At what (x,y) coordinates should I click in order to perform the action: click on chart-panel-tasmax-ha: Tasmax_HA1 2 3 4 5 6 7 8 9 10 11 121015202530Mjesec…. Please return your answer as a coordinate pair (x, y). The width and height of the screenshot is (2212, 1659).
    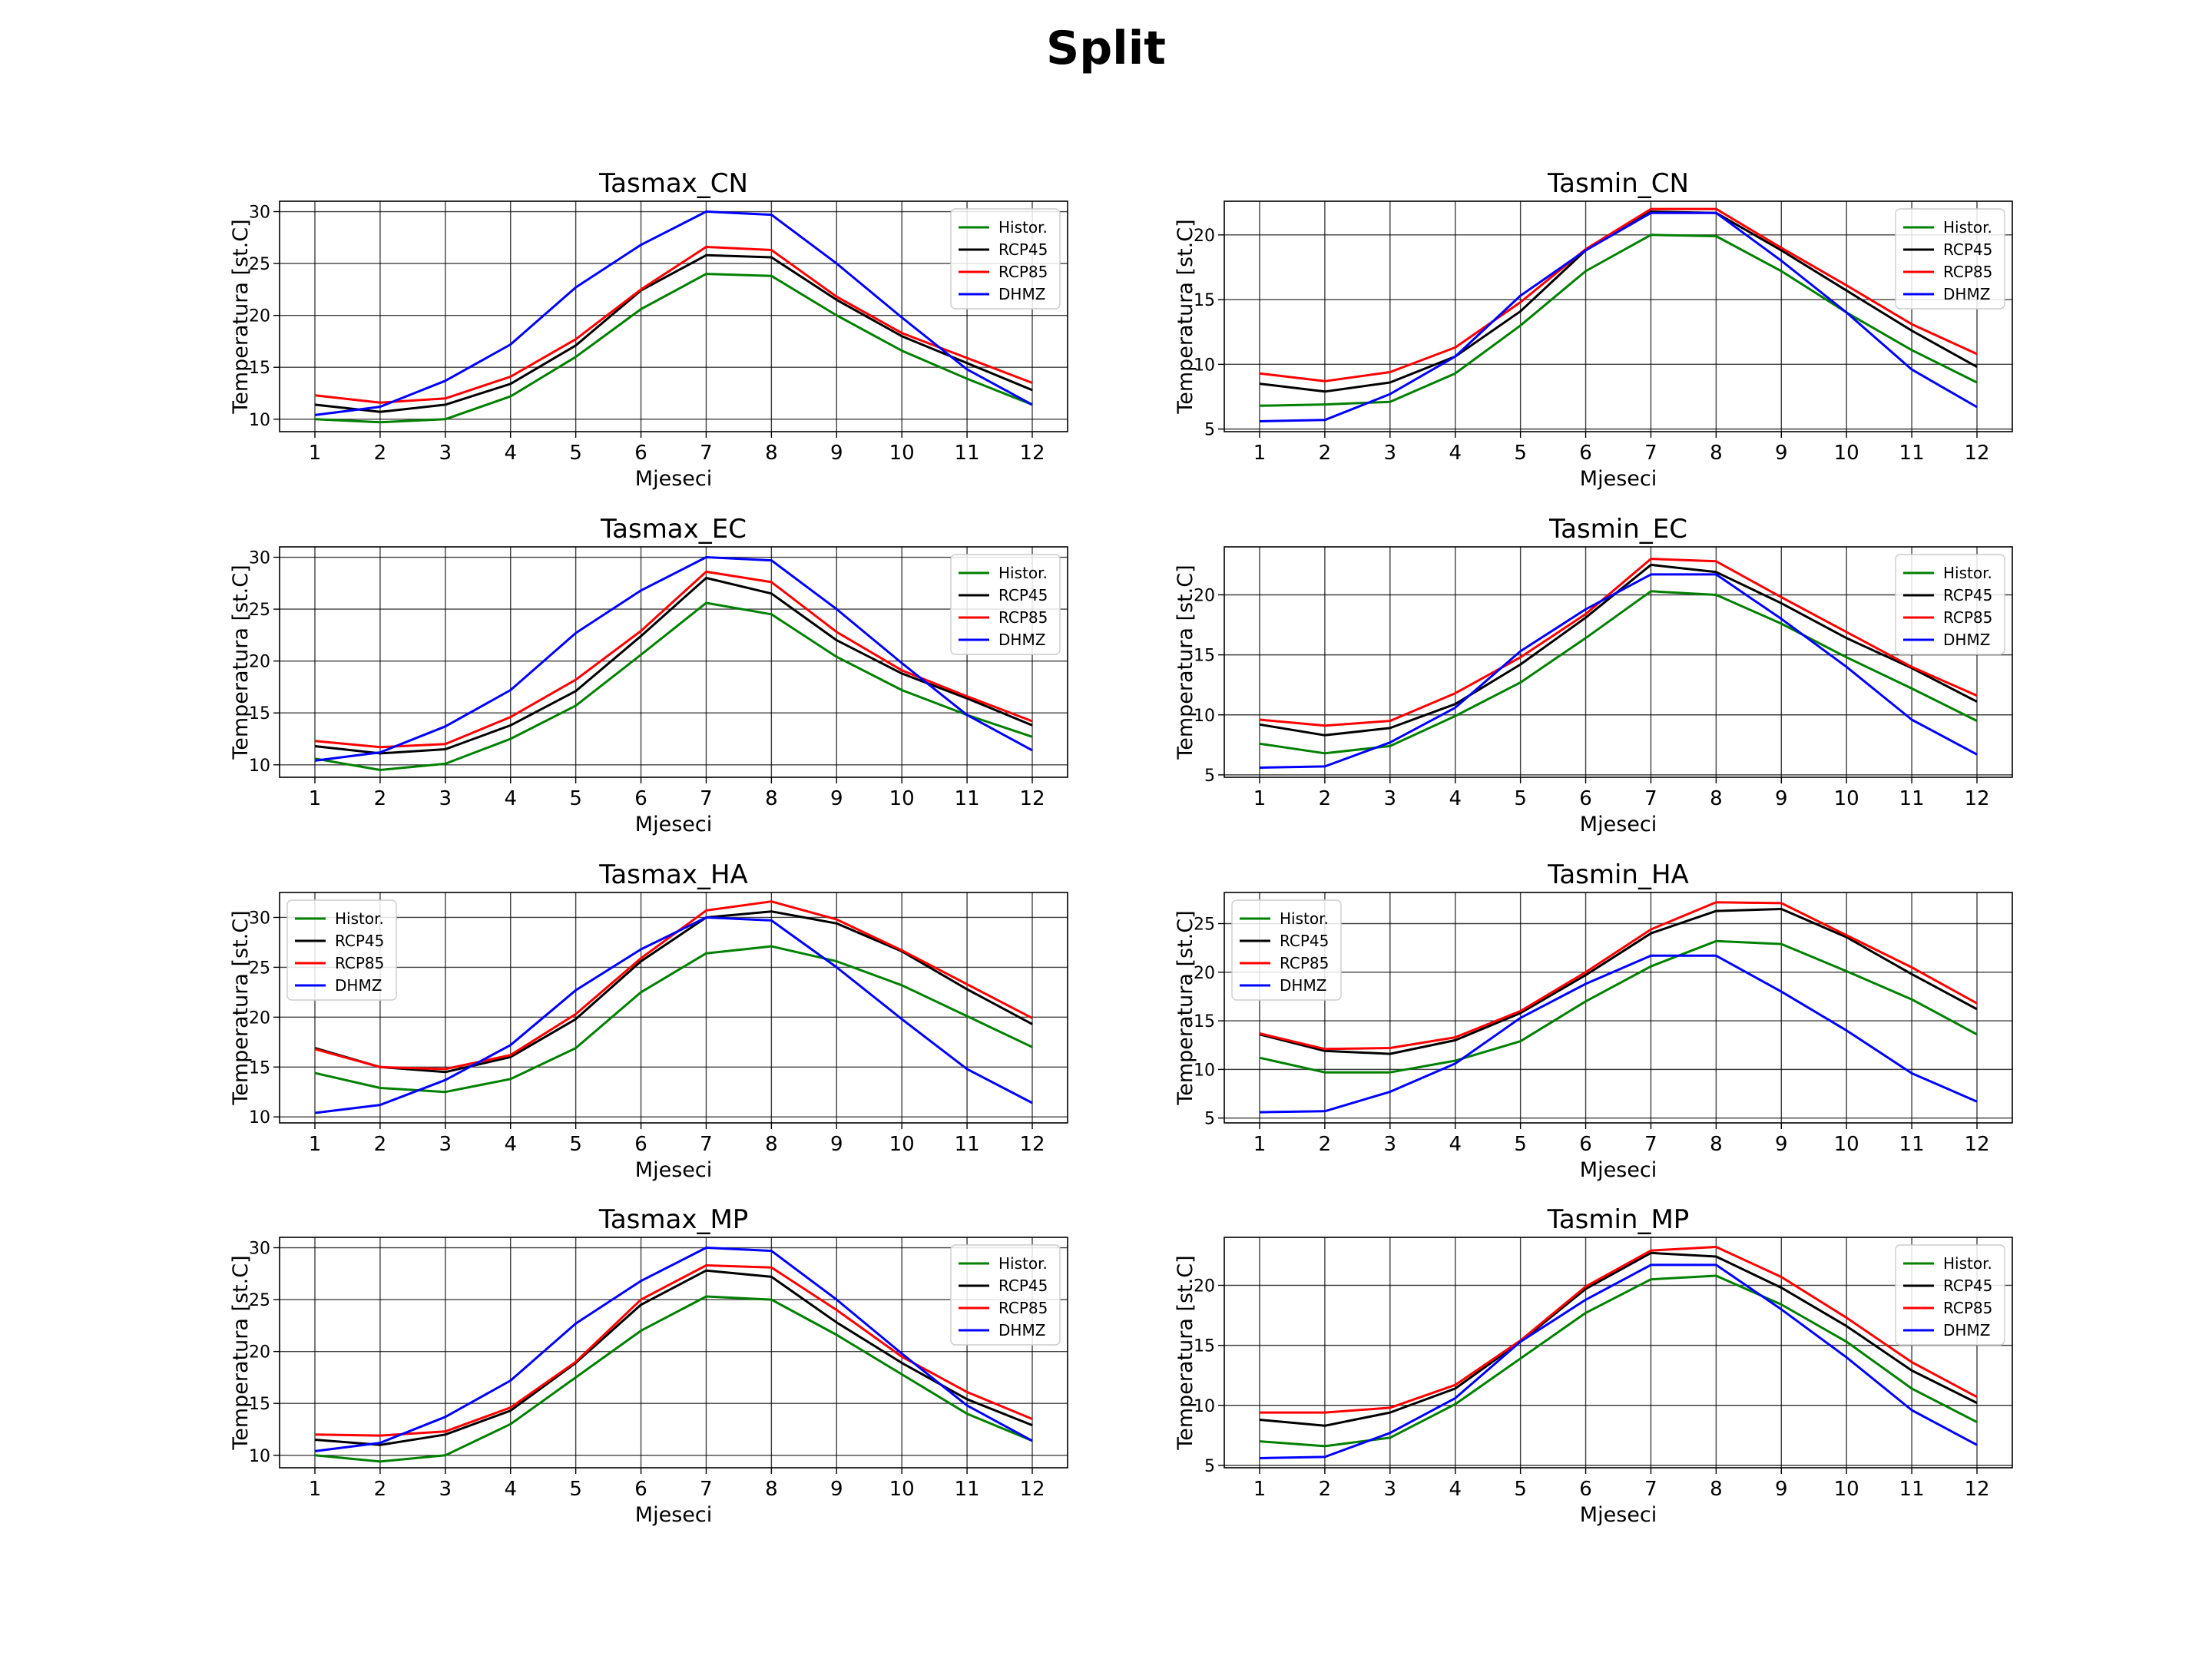
    Looking at the image, I should click on (649, 1021).